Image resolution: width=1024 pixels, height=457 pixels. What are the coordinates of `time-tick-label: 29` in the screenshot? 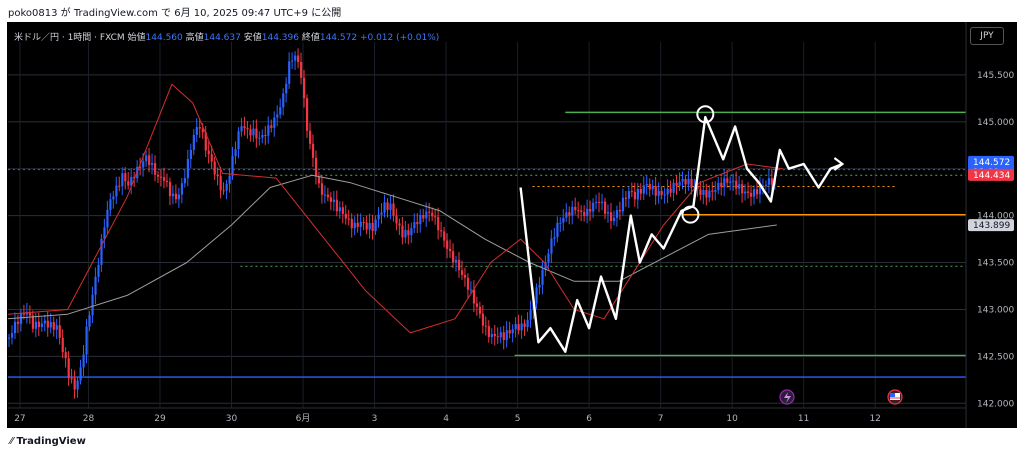 It's located at (160, 419).